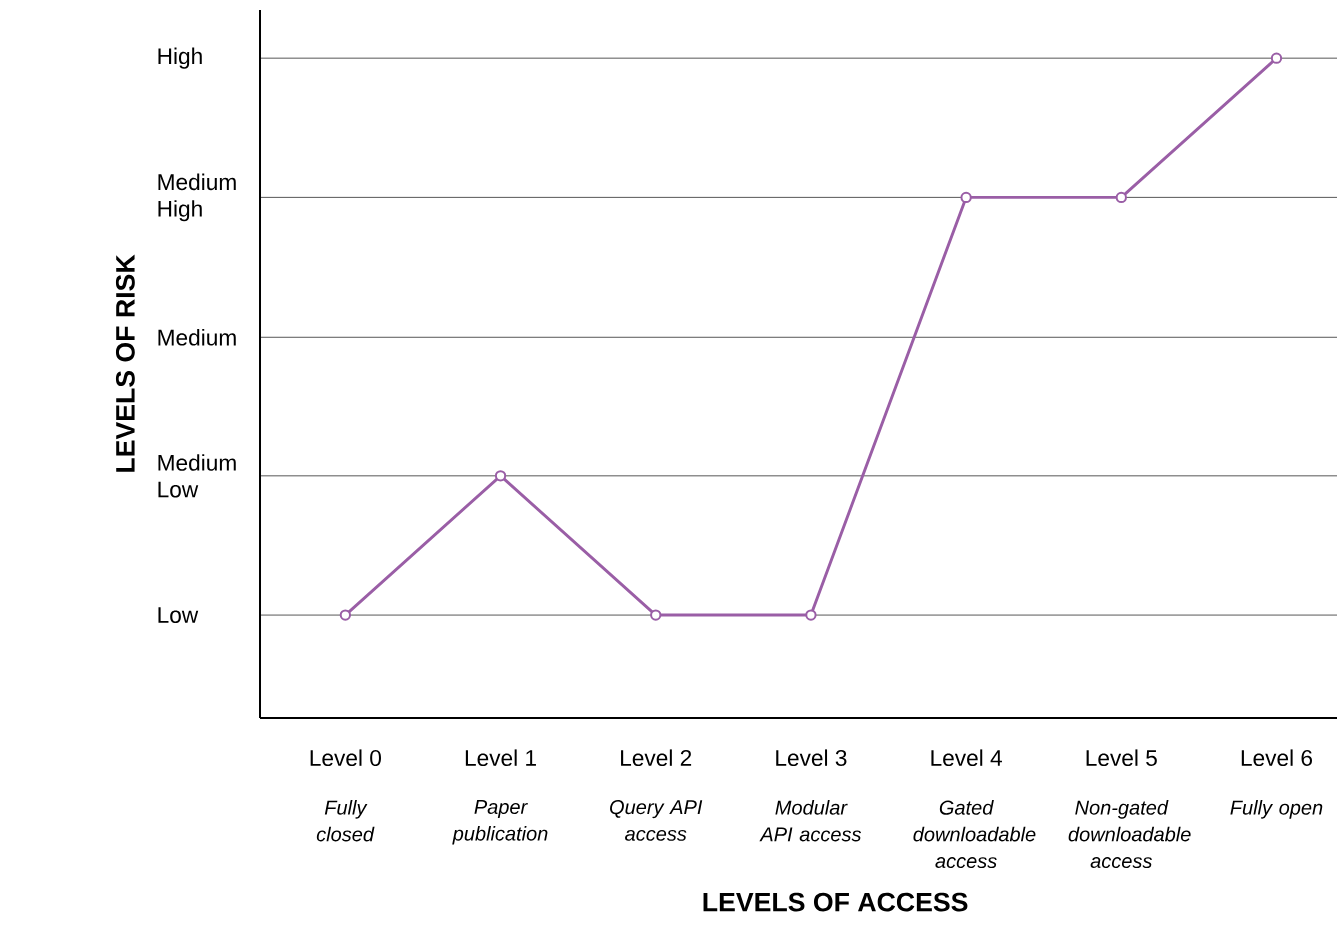  What do you see at coordinates (180, 58) in the screenshot?
I see `ref-line-label: High` at bounding box center [180, 58].